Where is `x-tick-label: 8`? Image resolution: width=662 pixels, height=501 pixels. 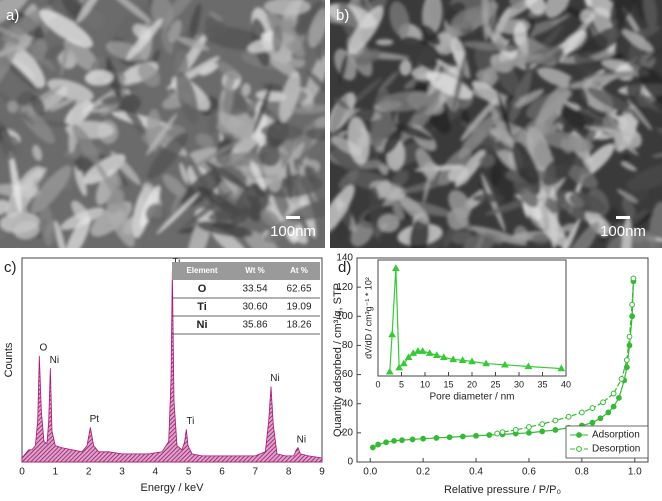 x-tick-label: 8 is located at coordinates (289, 472).